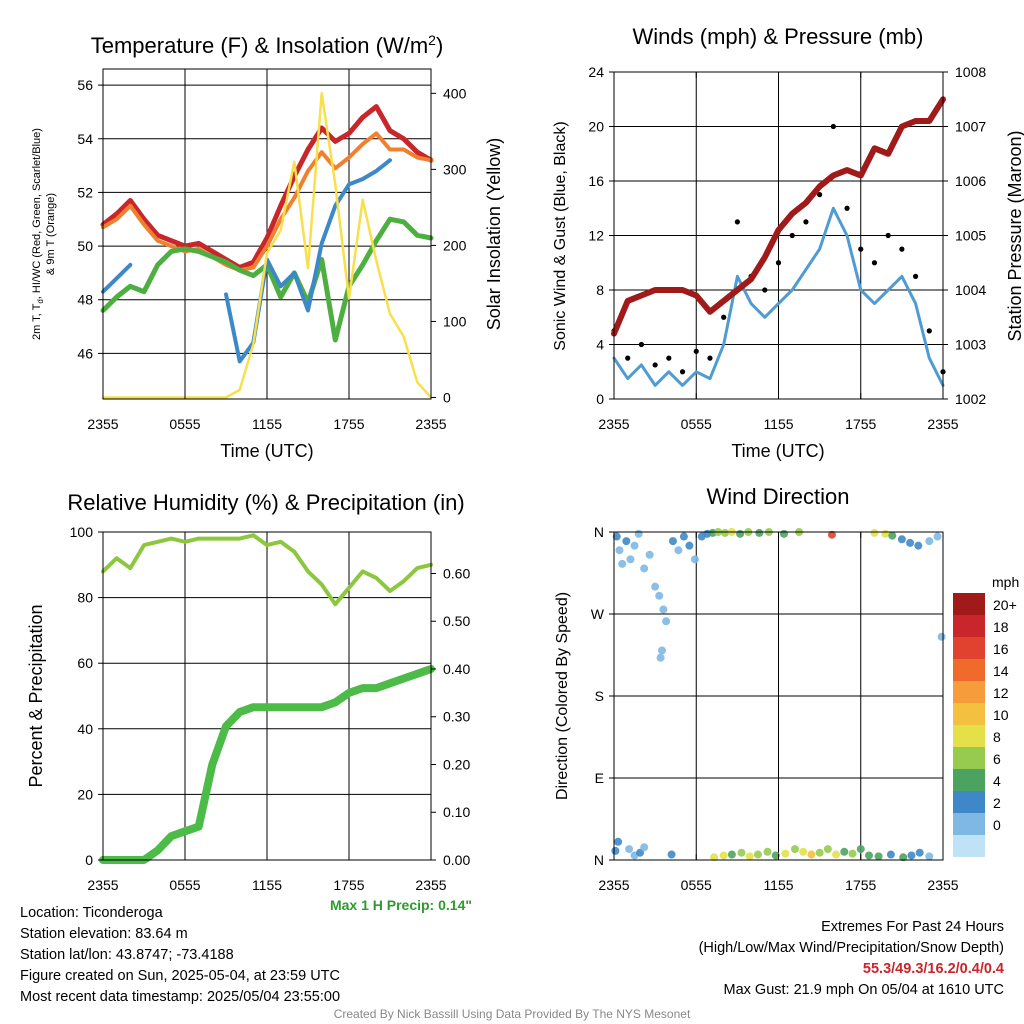 This screenshot has height=1024, width=1024. What do you see at coordinates (401, 905) in the screenshot?
I see `precip-annotation: Max 1 H Precip: 0.14"` at bounding box center [401, 905].